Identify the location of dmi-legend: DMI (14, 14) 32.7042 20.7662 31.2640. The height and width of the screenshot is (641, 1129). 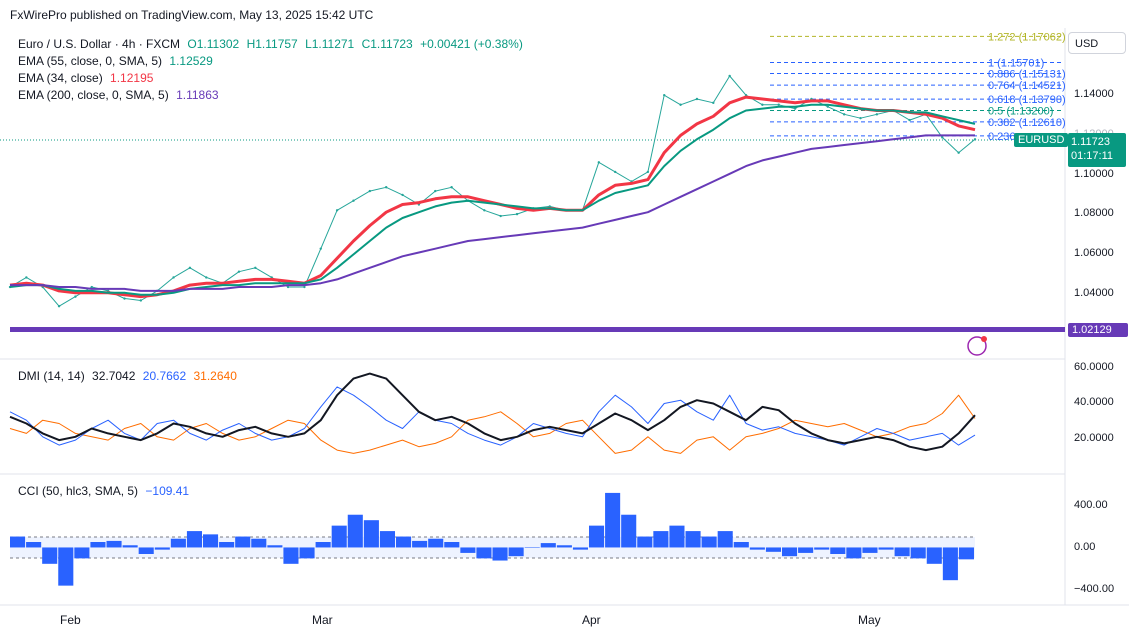
(129, 376).